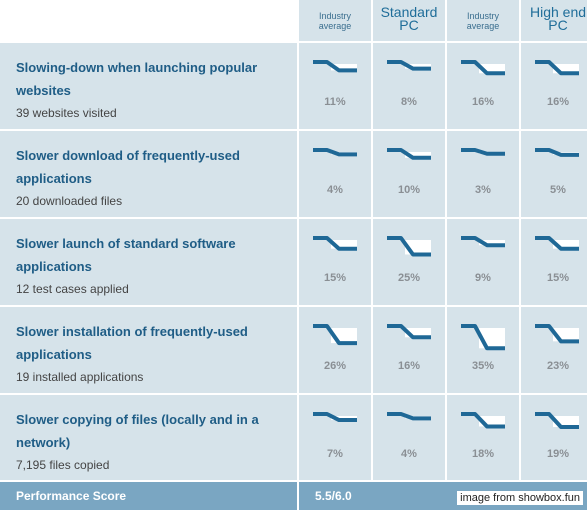  I want to click on row-subtitle: 12 test cases applied, so click(72, 289).